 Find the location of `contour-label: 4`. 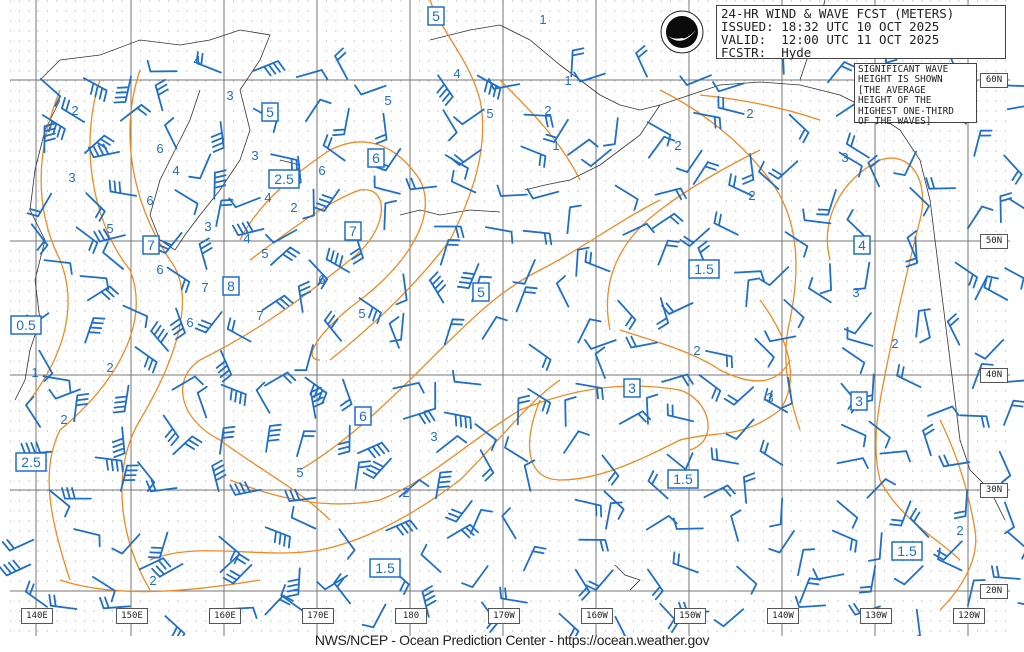

contour-label: 4 is located at coordinates (267, 197).